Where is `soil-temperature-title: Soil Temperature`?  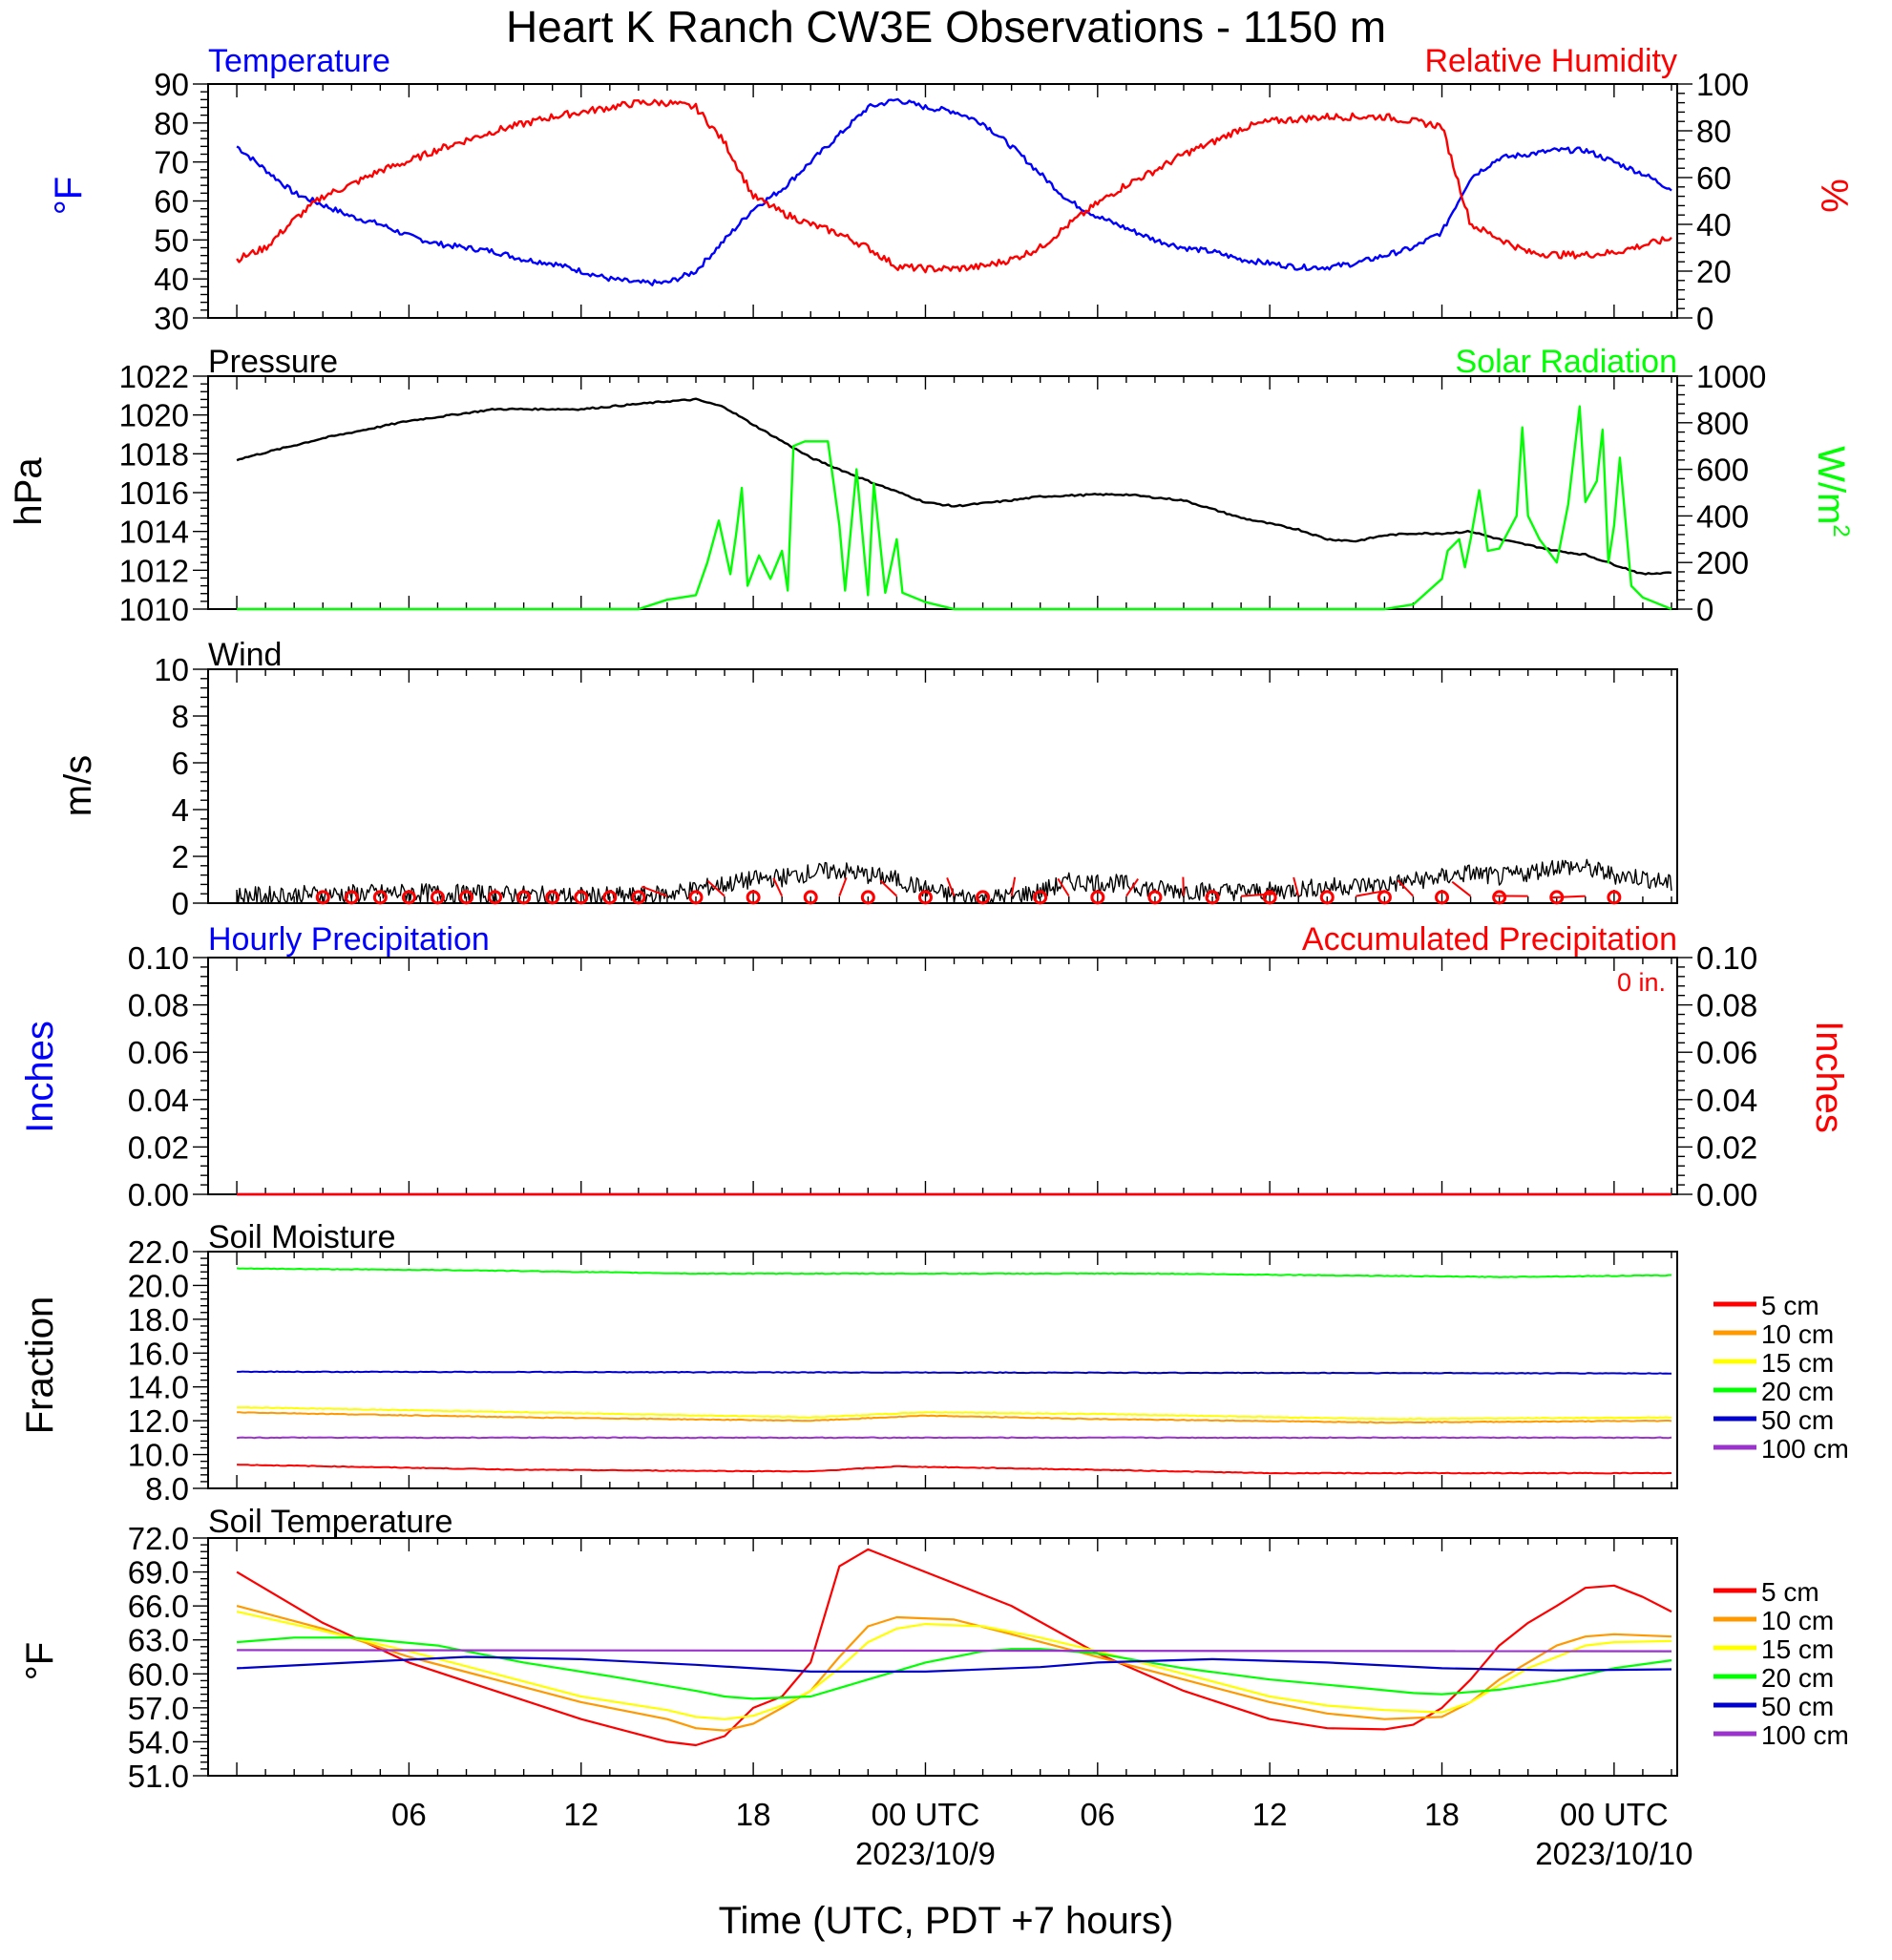
soil-temperature-title: Soil Temperature is located at coordinates (330, 1522).